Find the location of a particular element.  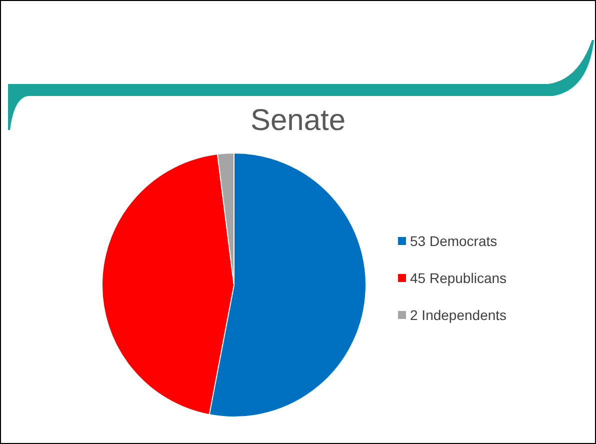

chart-title: Senate is located at coordinates (298, 121).